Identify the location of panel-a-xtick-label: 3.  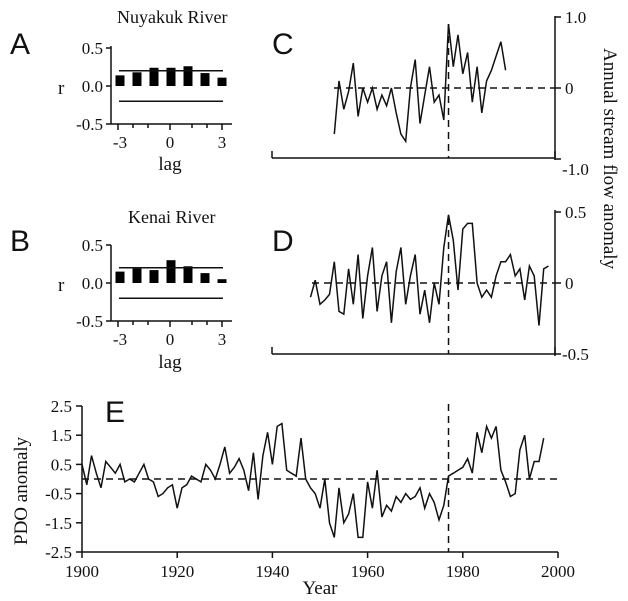
(222, 142).